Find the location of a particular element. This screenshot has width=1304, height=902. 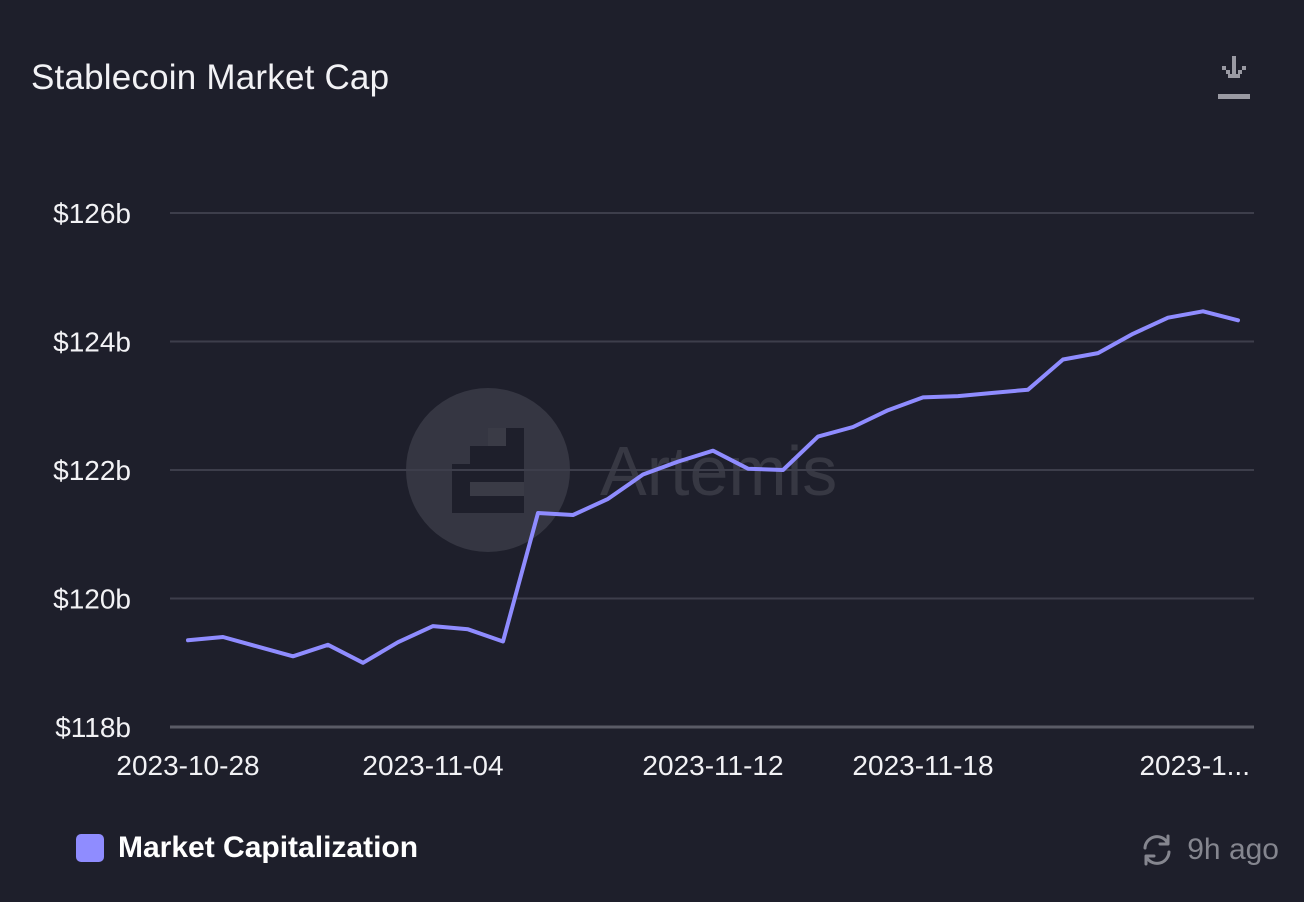

chart-title: Stablecoin Market Cap is located at coordinates (210, 77).